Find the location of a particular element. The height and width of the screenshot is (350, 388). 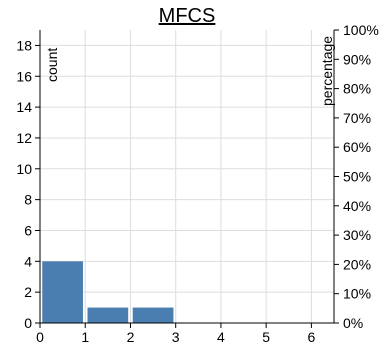

y2-tick-label: 10% is located at coordinates (357, 294).